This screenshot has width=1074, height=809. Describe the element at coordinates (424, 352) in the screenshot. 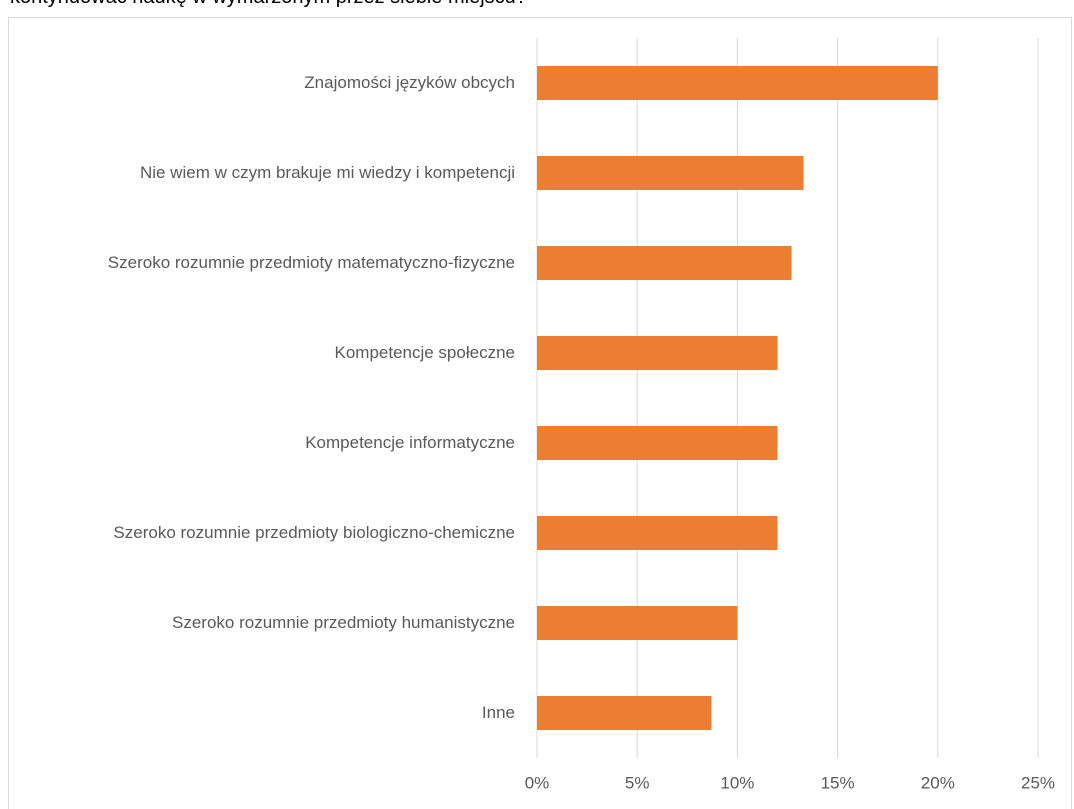

I see `y-tick-label: Kompetencje społeczne` at that location.